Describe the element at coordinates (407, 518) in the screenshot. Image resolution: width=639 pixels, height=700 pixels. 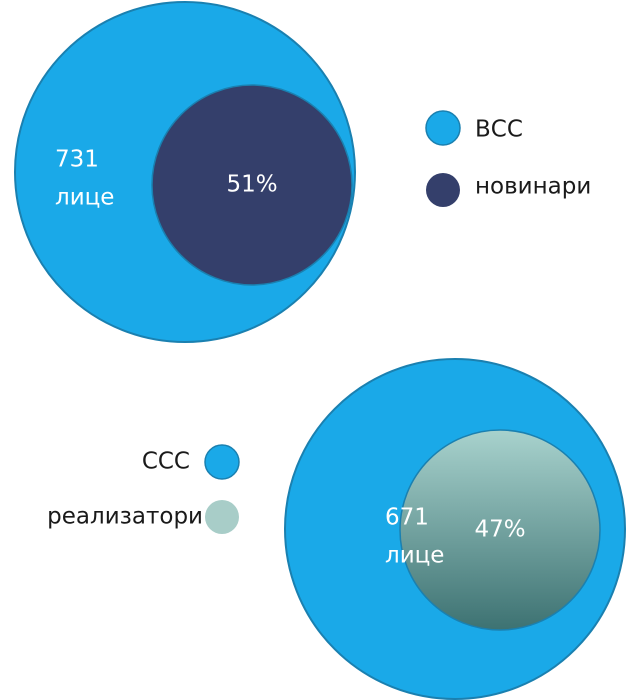
I see `count: 671` at that location.